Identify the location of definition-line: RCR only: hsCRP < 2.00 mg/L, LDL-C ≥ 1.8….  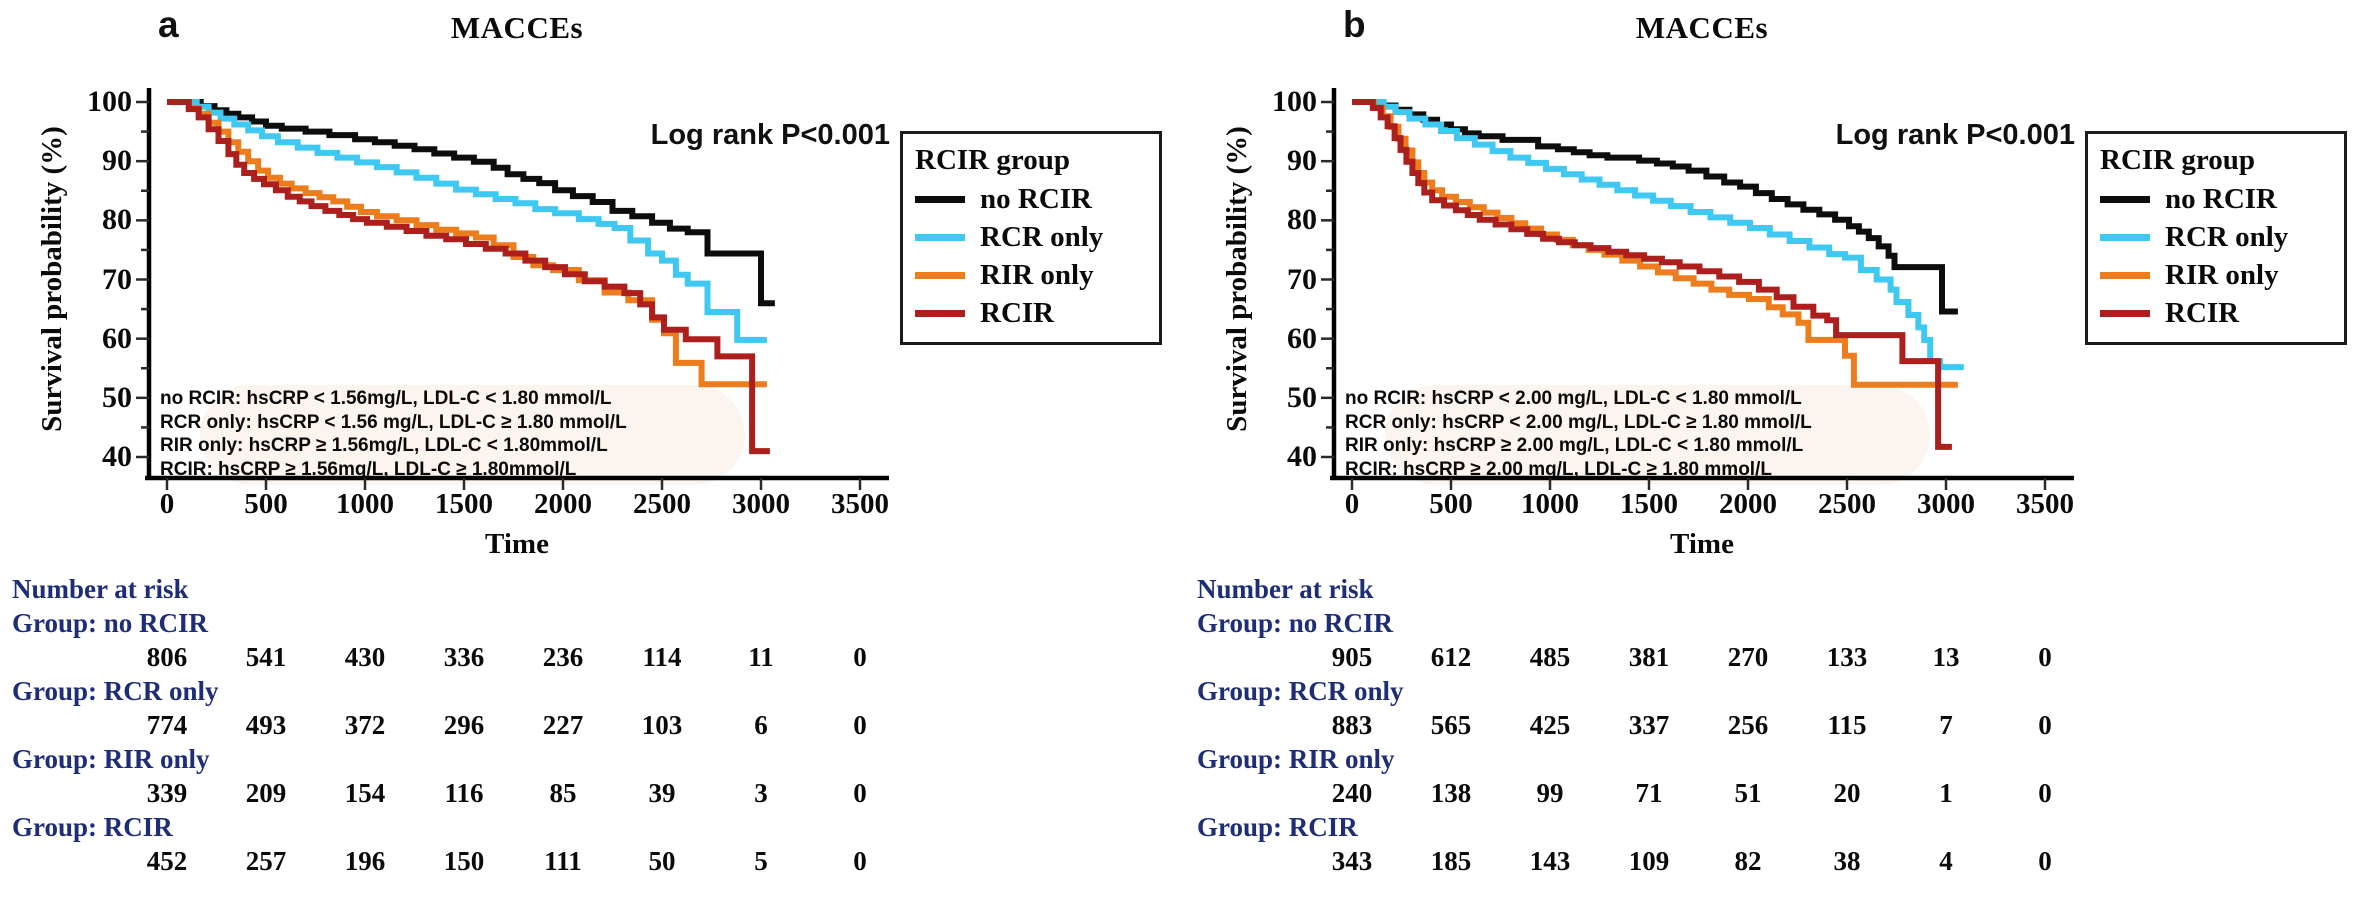
(1578, 422).